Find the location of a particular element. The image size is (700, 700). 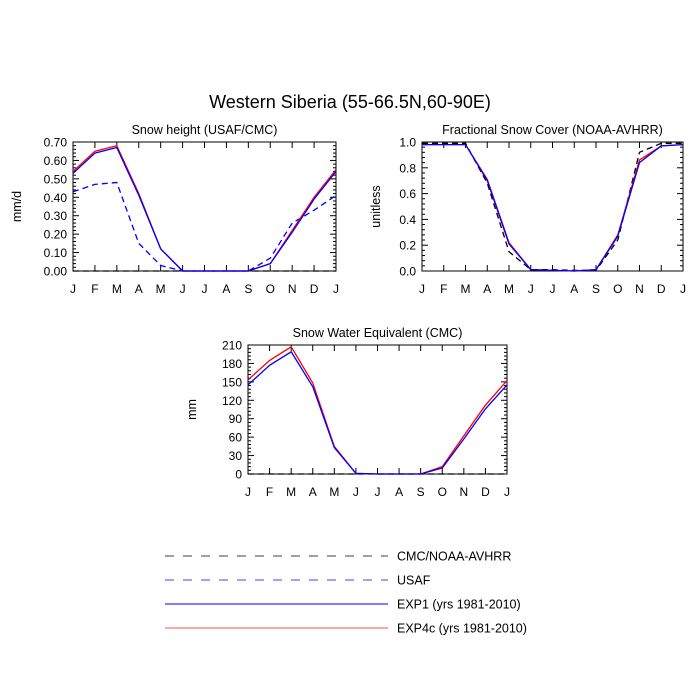

y-tick-label: 0.50 is located at coordinates (56, 179).